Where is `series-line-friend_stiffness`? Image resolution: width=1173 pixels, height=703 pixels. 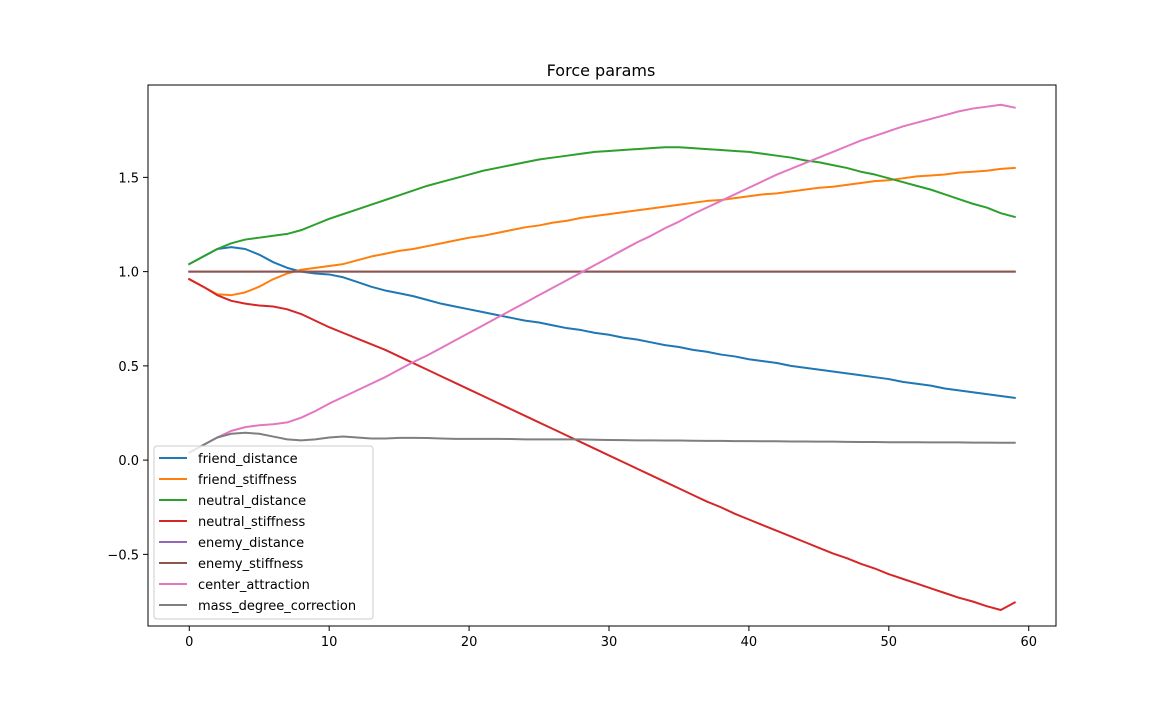
series-line-friend_stiffness is located at coordinates (601, 231).